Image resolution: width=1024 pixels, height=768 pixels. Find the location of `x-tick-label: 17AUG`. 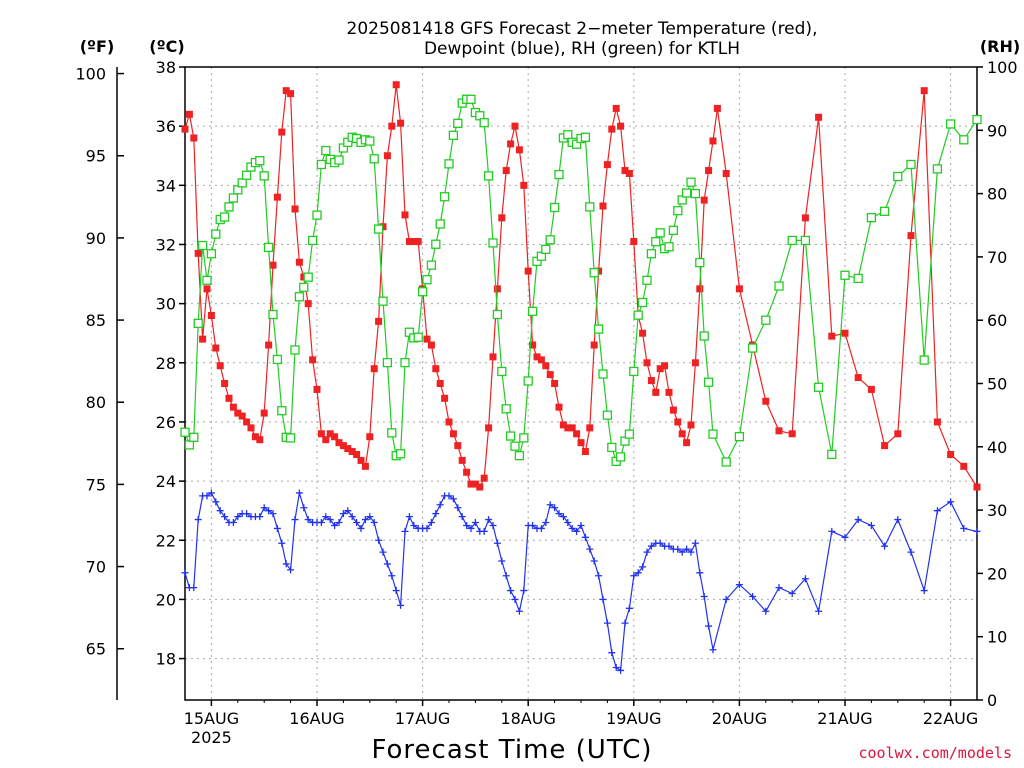

x-tick-label: 17AUG is located at coordinates (422, 718).